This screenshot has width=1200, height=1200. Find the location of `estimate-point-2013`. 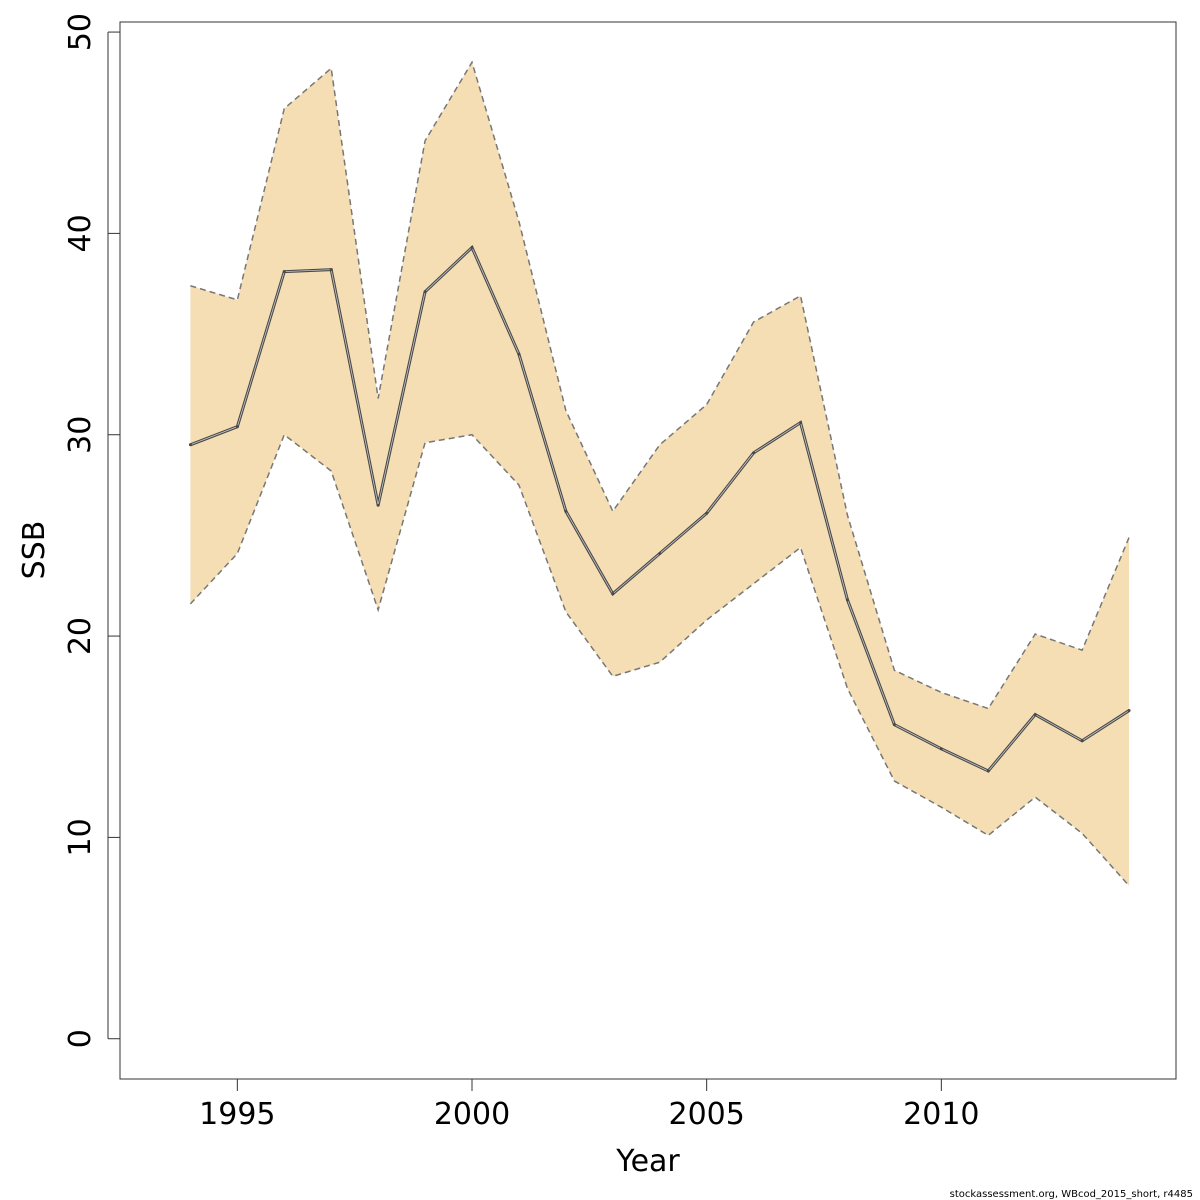

estimate-point-2013 is located at coordinates (1082, 741).